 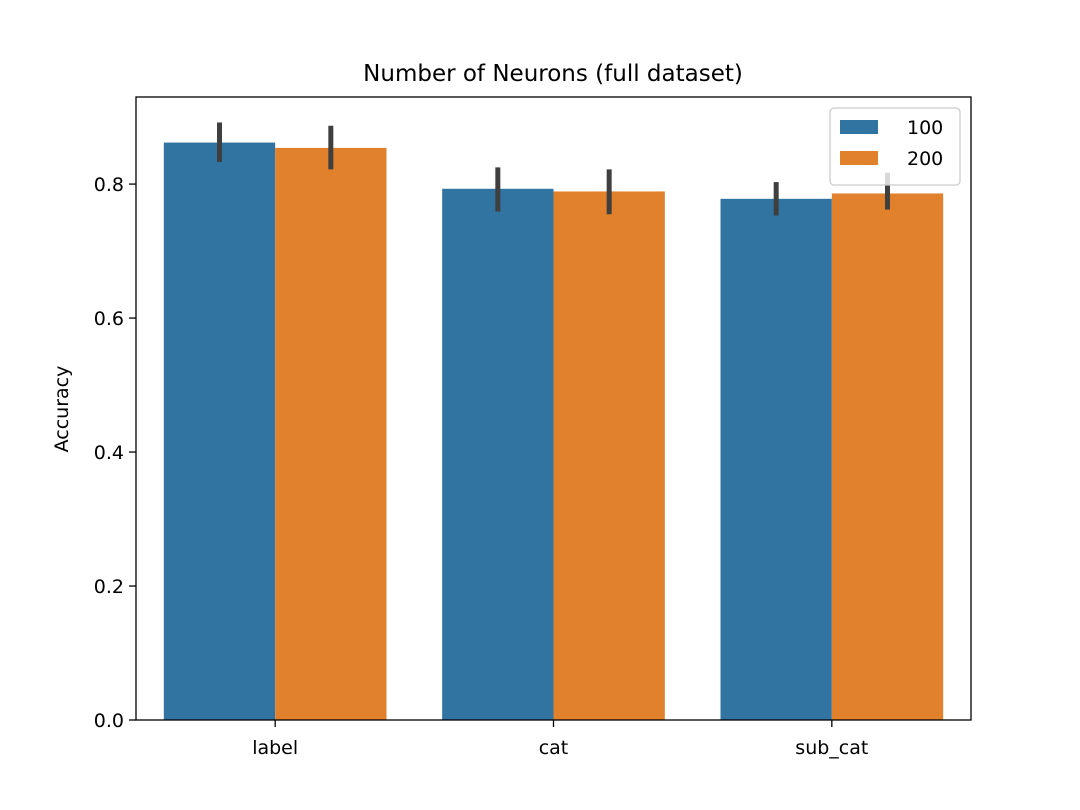 I want to click on y-tick-label-0.0: 0.0, so click(x=109, y=721).